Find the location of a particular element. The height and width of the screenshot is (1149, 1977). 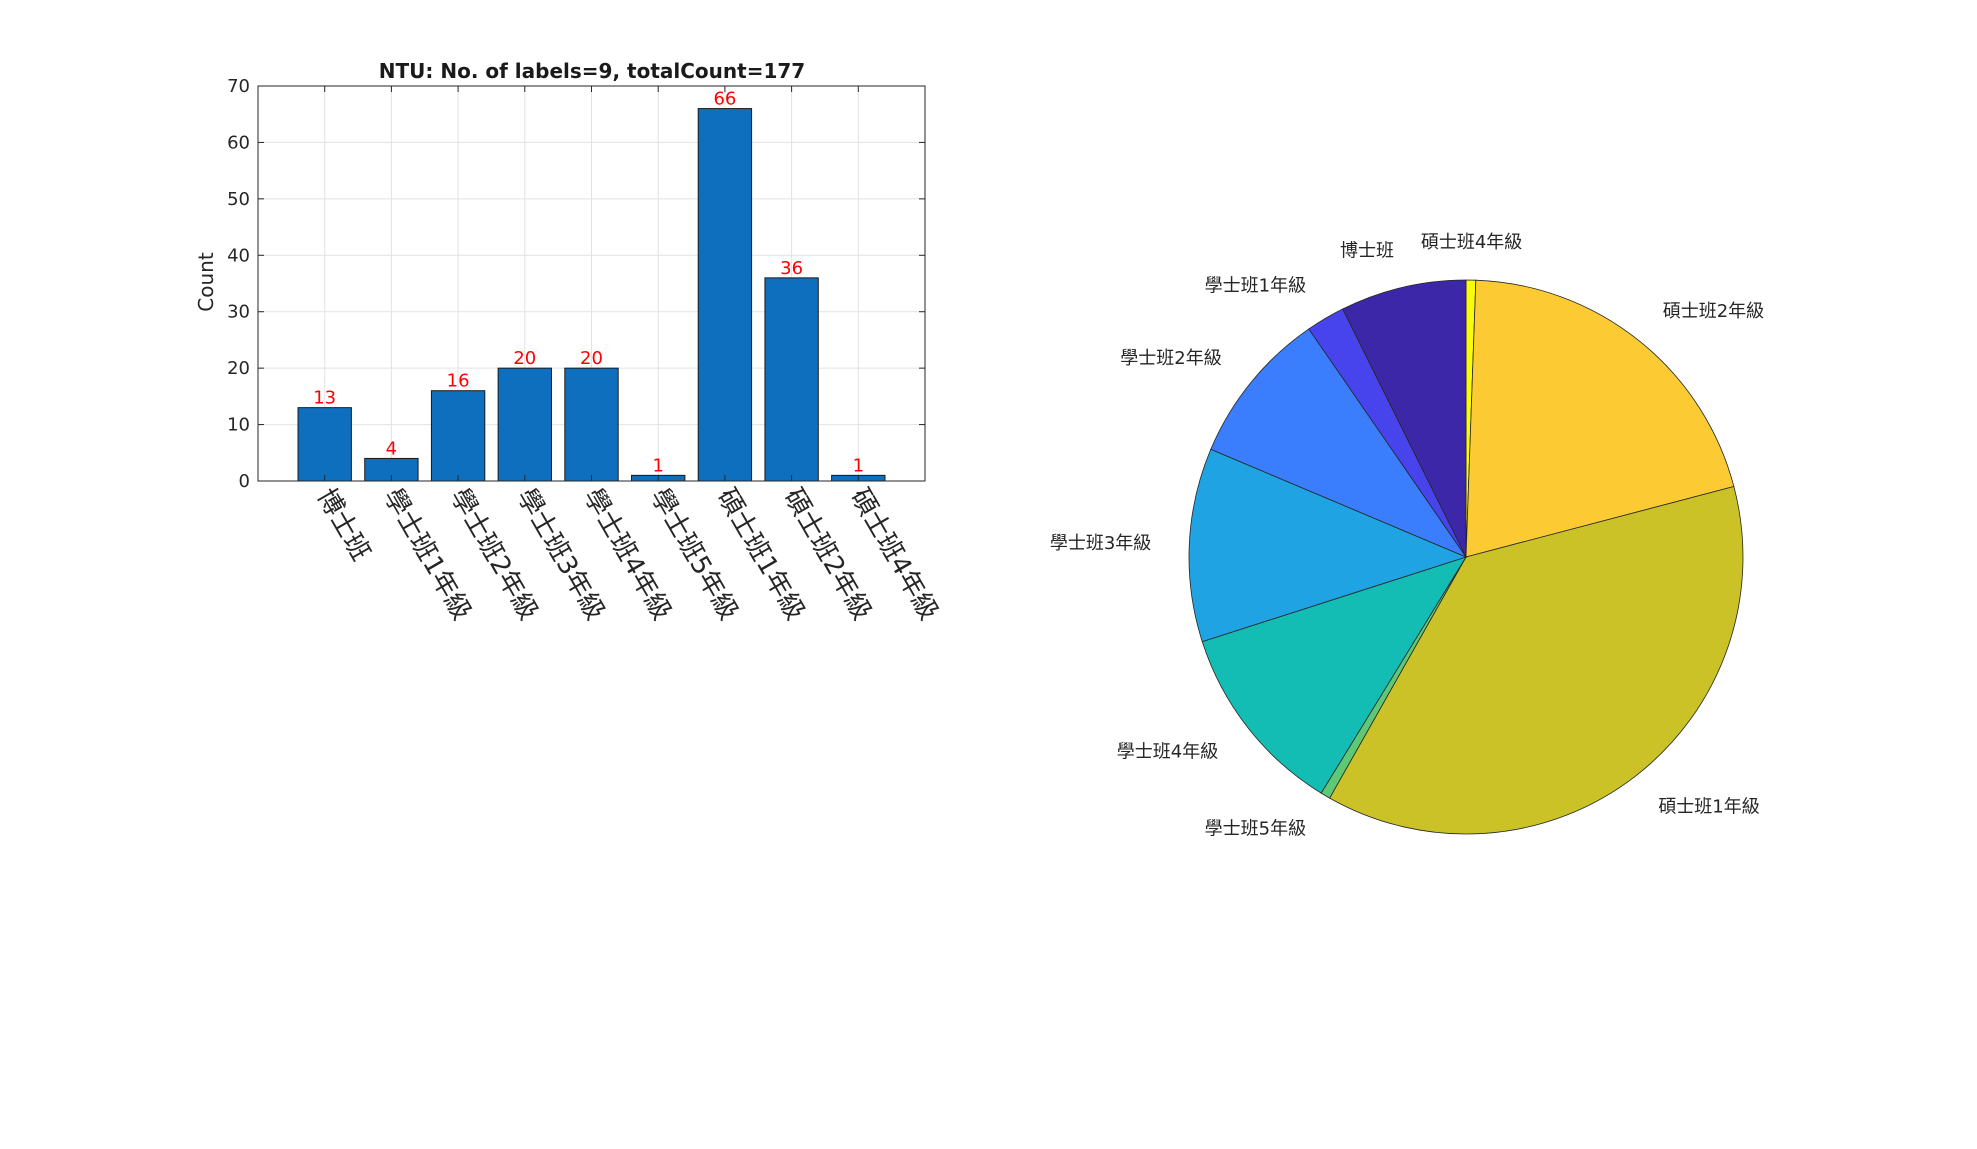

data-label: 16 is located at coordinates (458, 381).